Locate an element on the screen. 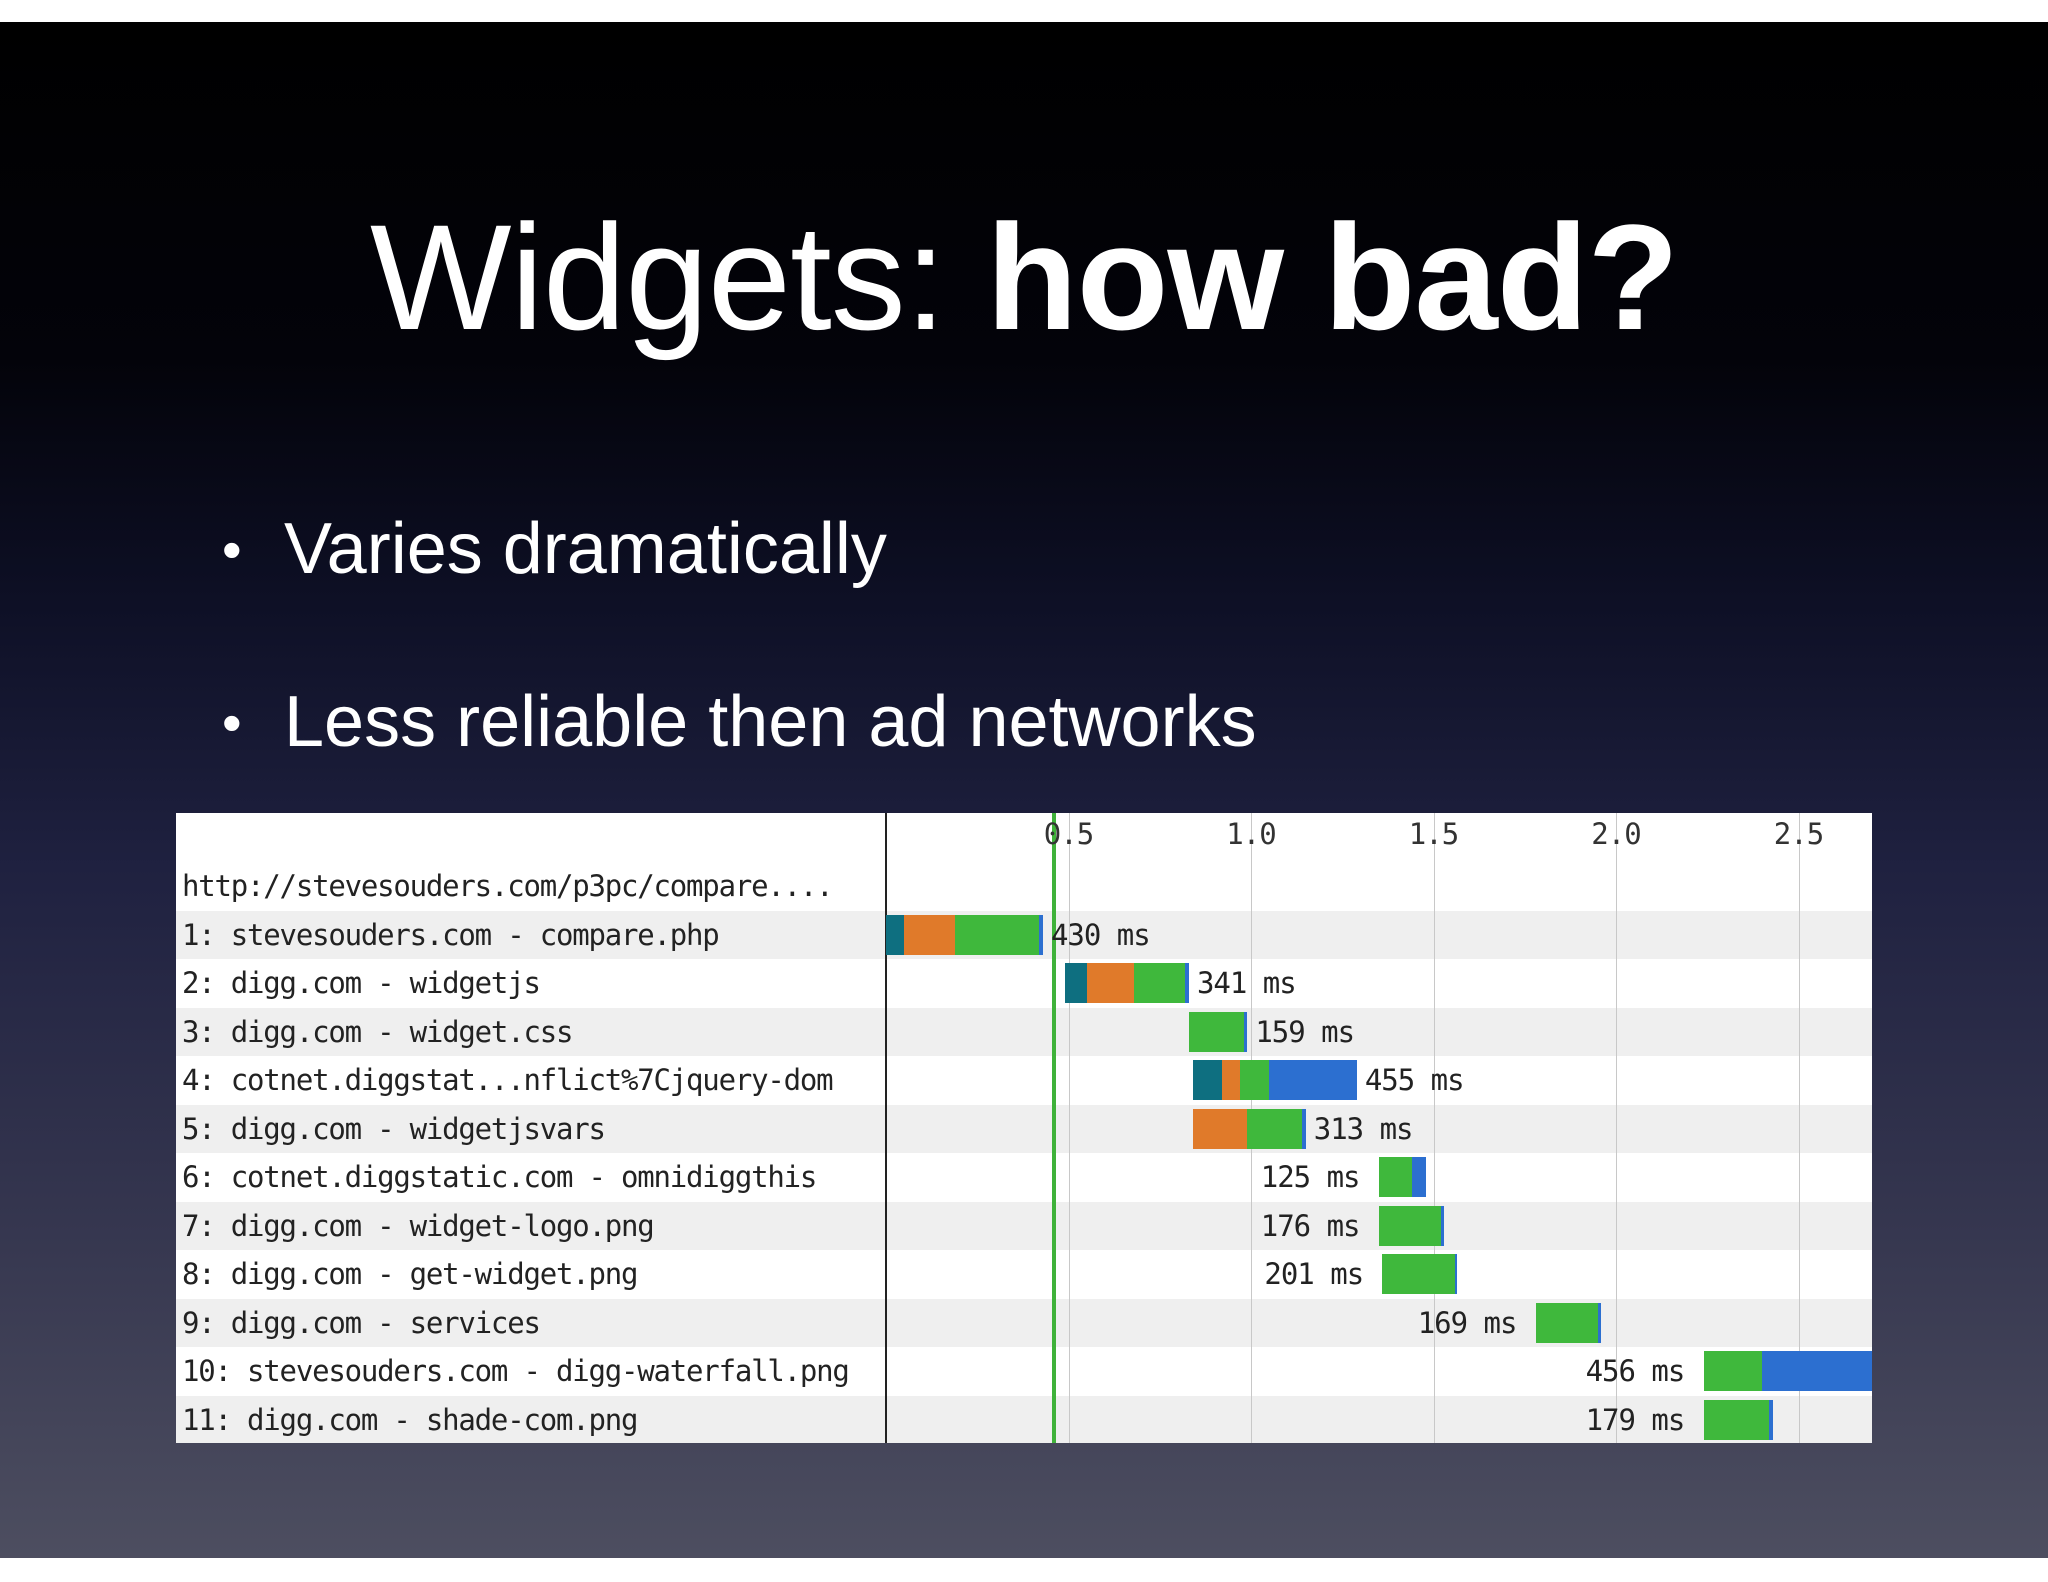  request-label: 11: digg.com - shade-com.png is located at coordinates (410, 1419).